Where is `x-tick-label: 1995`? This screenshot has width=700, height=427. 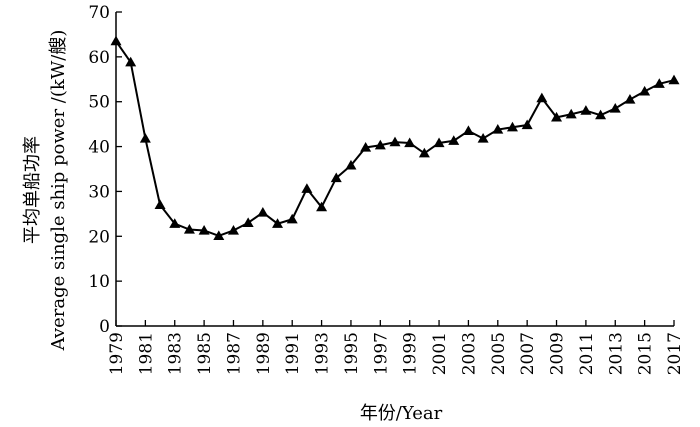
x-tick-label: 1995 is located at coordinates (352, 353).